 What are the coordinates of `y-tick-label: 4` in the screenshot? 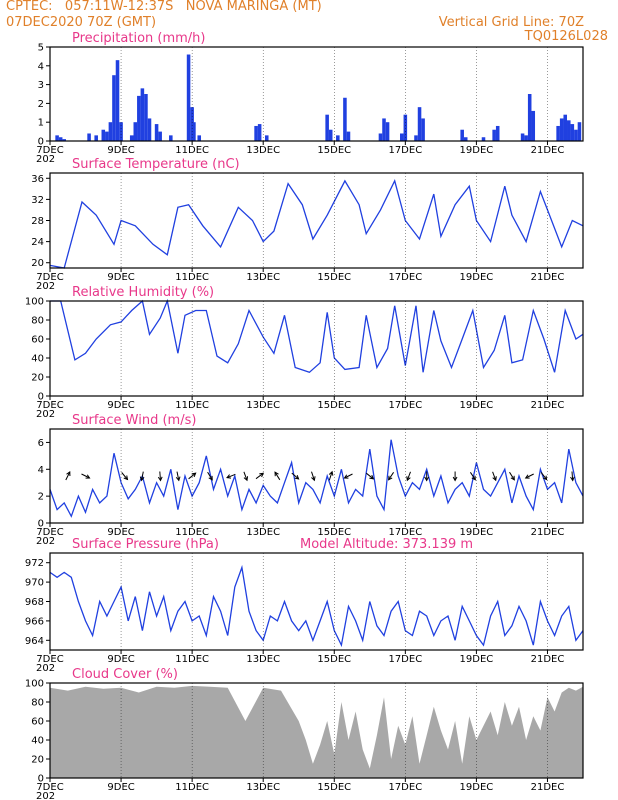 It's located at (41, 470).